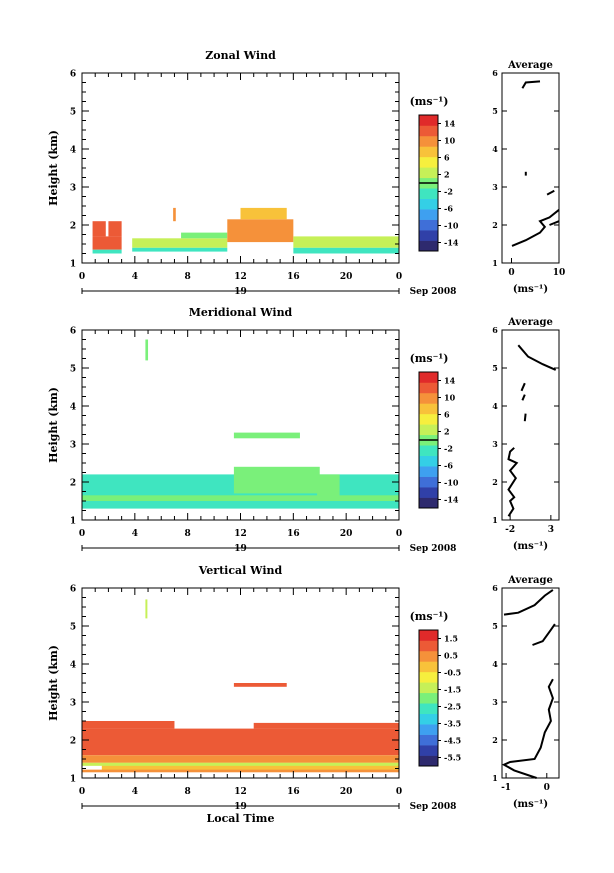  What do you see at coordinates (547, 788) in the screenshot?
I see `average-x-tick-label: 0` at bounding box center [547, 788].